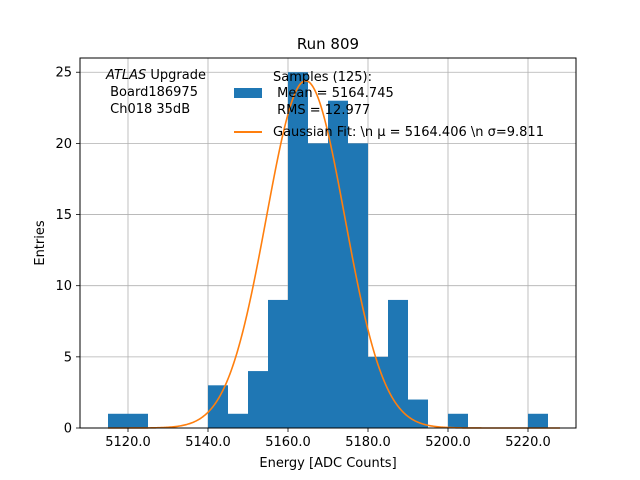 The height and width of the screenshot is (480, 640). I want to click on y-tick-label: 25, so click(63, 73).